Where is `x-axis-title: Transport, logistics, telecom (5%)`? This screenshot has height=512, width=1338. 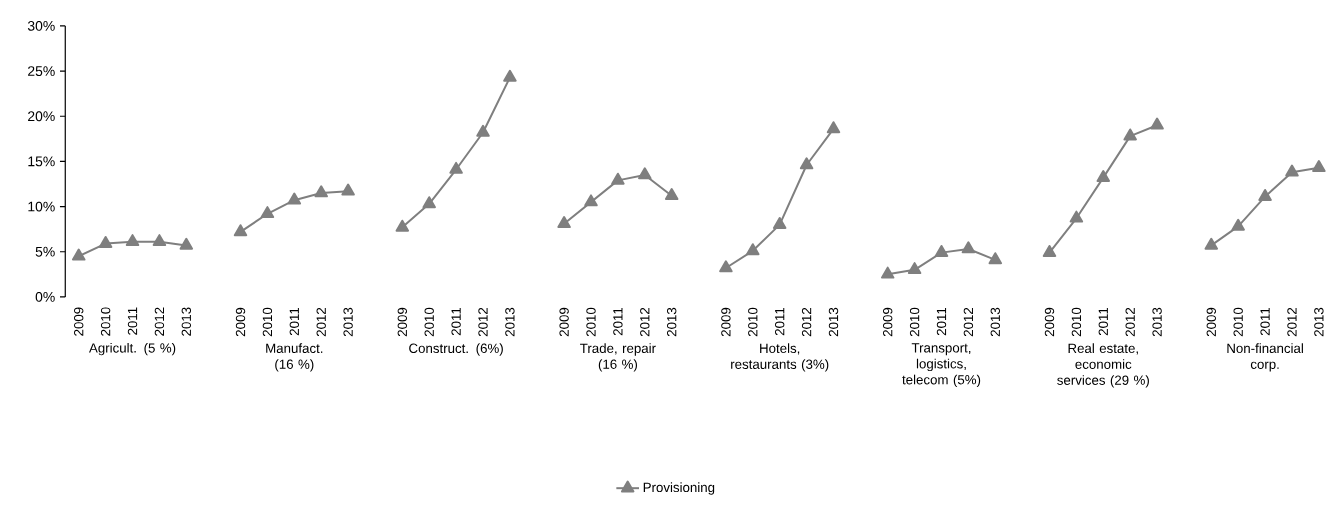
x-axis-title: Transport, logistics, telecom (5%) is located at coordinates (941, 365).